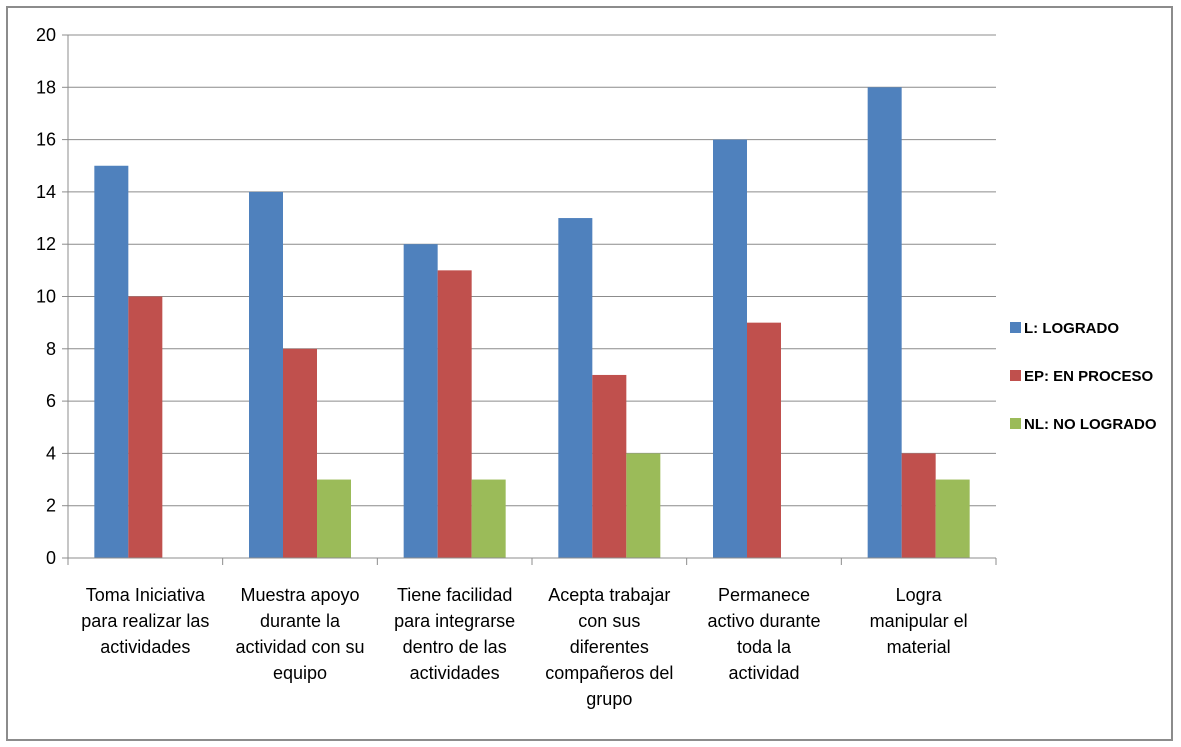  I want to click on x-category-label: material, so click(919, 647).